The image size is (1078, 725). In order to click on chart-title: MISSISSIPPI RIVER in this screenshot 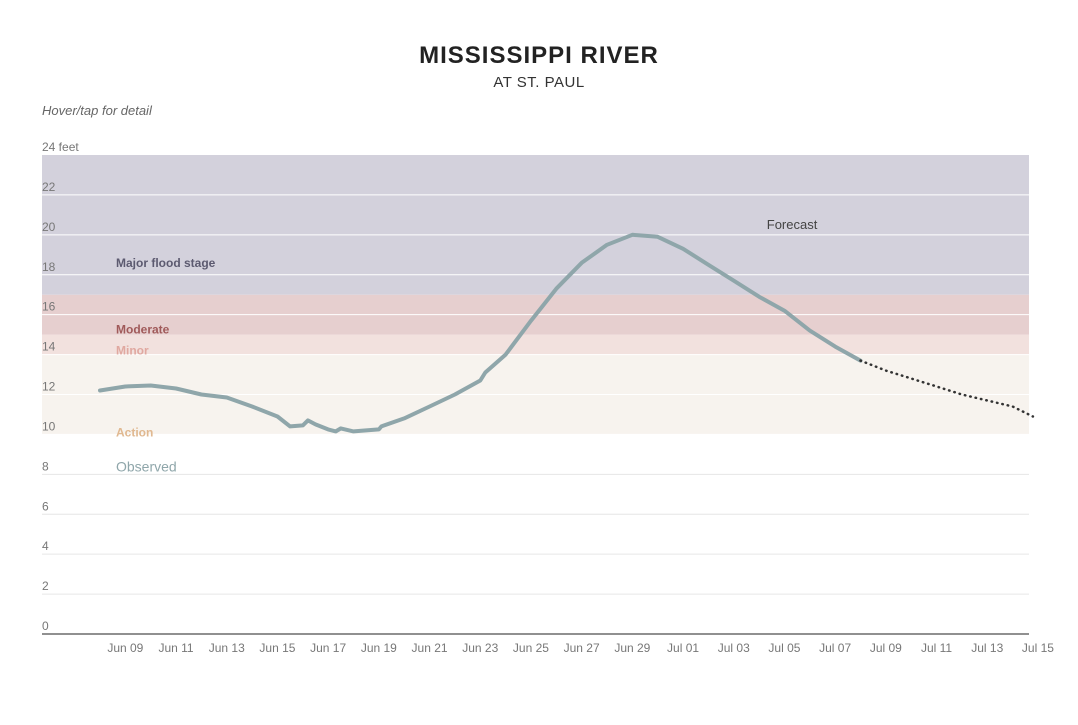, I will do `click(539, 55)`.